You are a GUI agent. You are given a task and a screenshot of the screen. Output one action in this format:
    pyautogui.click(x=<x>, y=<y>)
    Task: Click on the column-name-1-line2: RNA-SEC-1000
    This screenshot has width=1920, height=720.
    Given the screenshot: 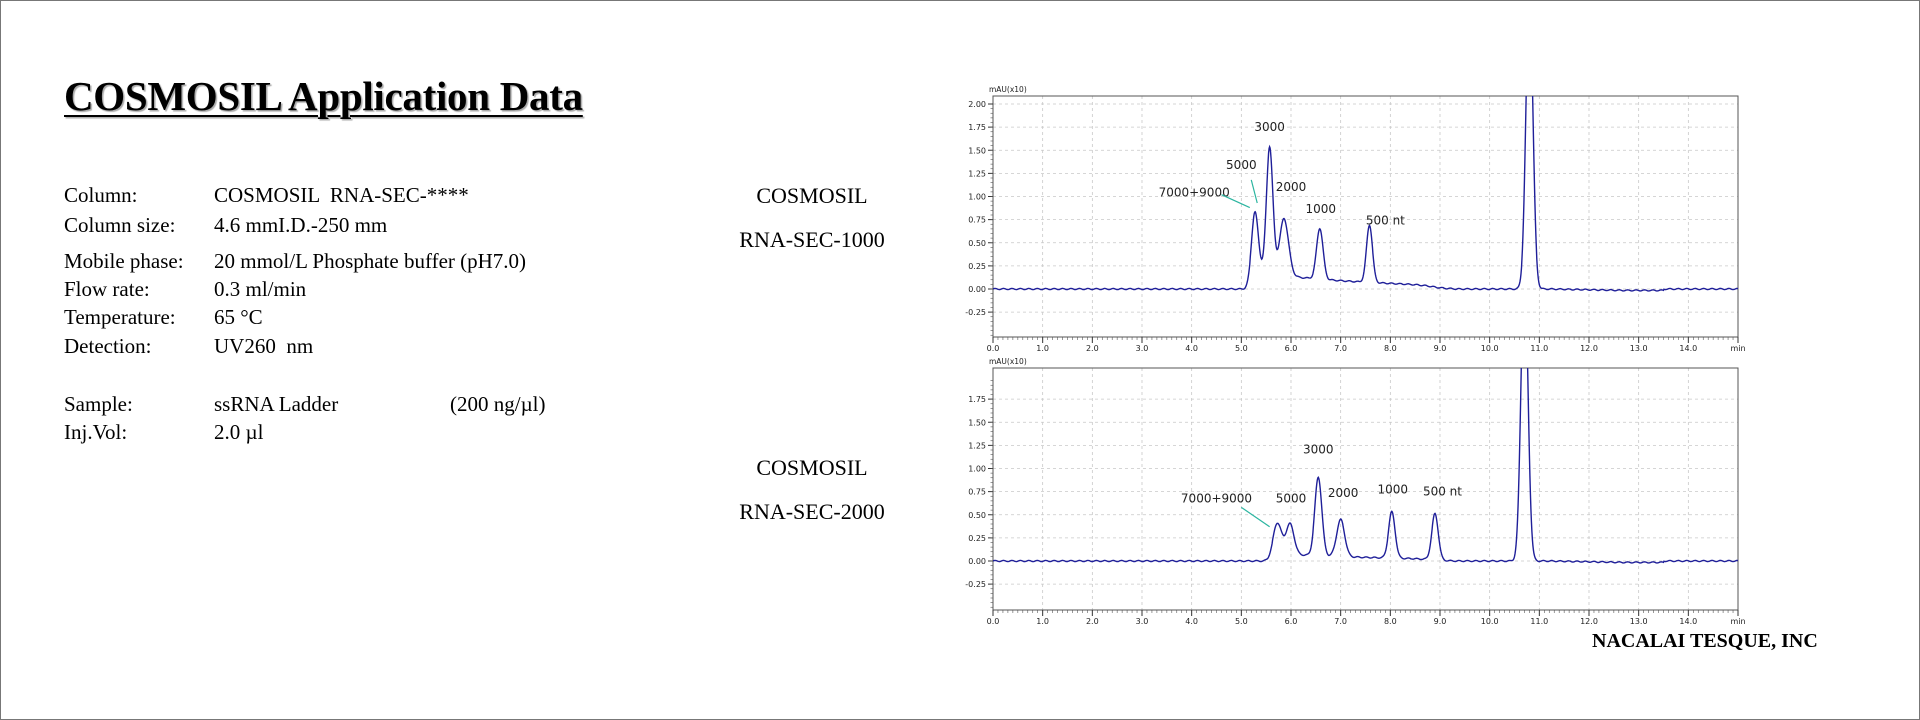 What is the action you would take?
    pyautogui.click(x=812, y=239)
    